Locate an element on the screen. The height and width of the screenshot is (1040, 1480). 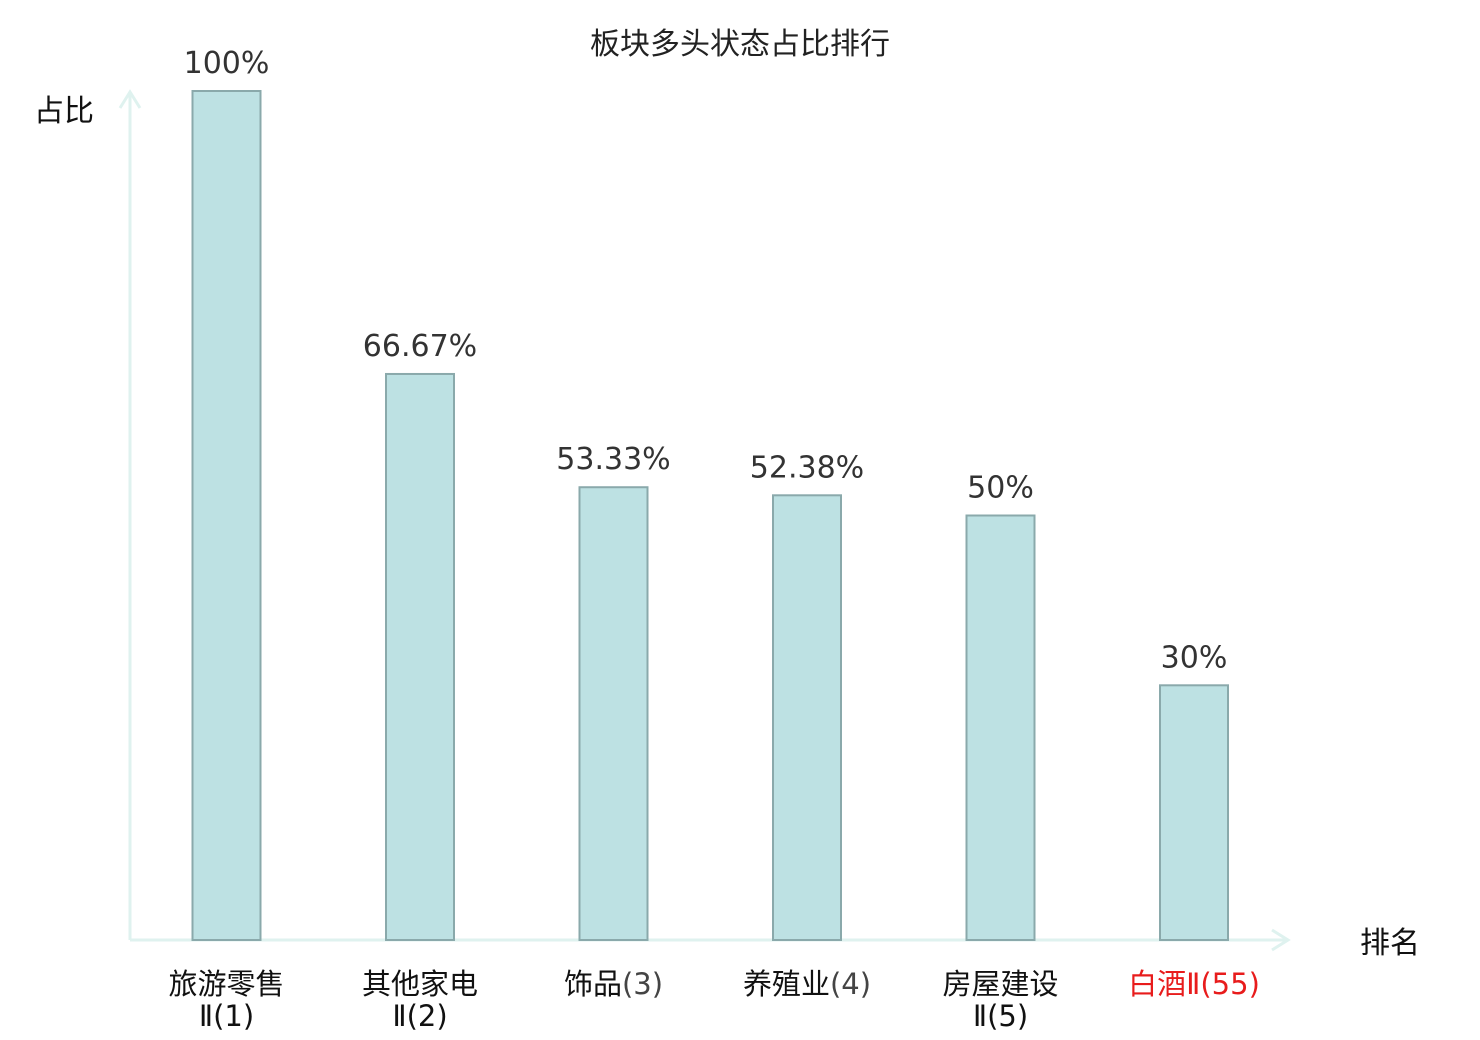
category-name-2: 其他家电 is located at coordinates (420, 984).